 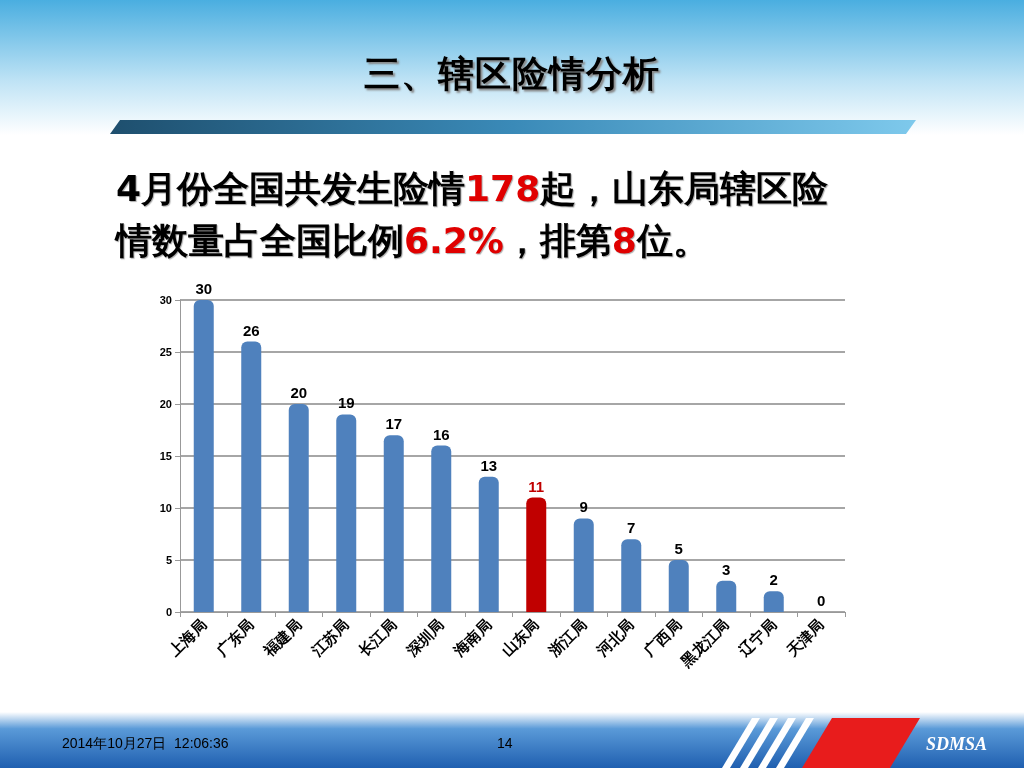 What do you see at coordinates (757, 638) in the screenshot?
I see `x-tick-label: 辽宁局` at bounding box center [757, 638].